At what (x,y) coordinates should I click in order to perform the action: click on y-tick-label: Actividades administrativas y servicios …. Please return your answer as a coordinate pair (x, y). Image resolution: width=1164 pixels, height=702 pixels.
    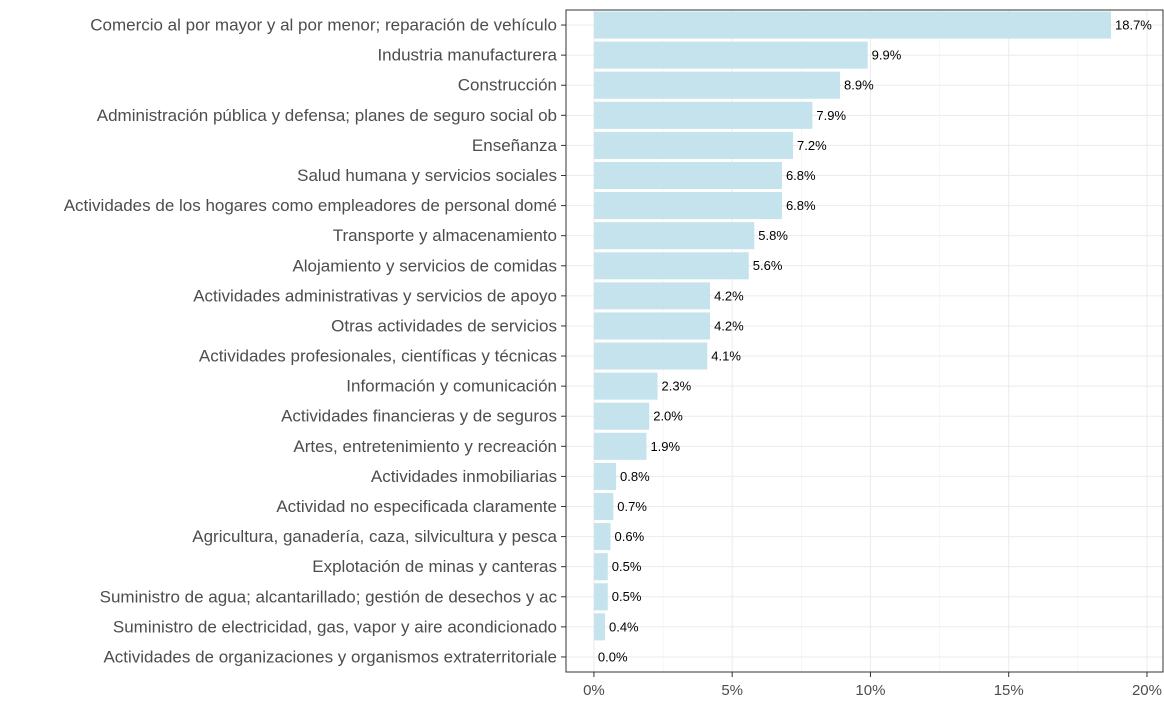
    Looking at the image, I should click on (375, 295).